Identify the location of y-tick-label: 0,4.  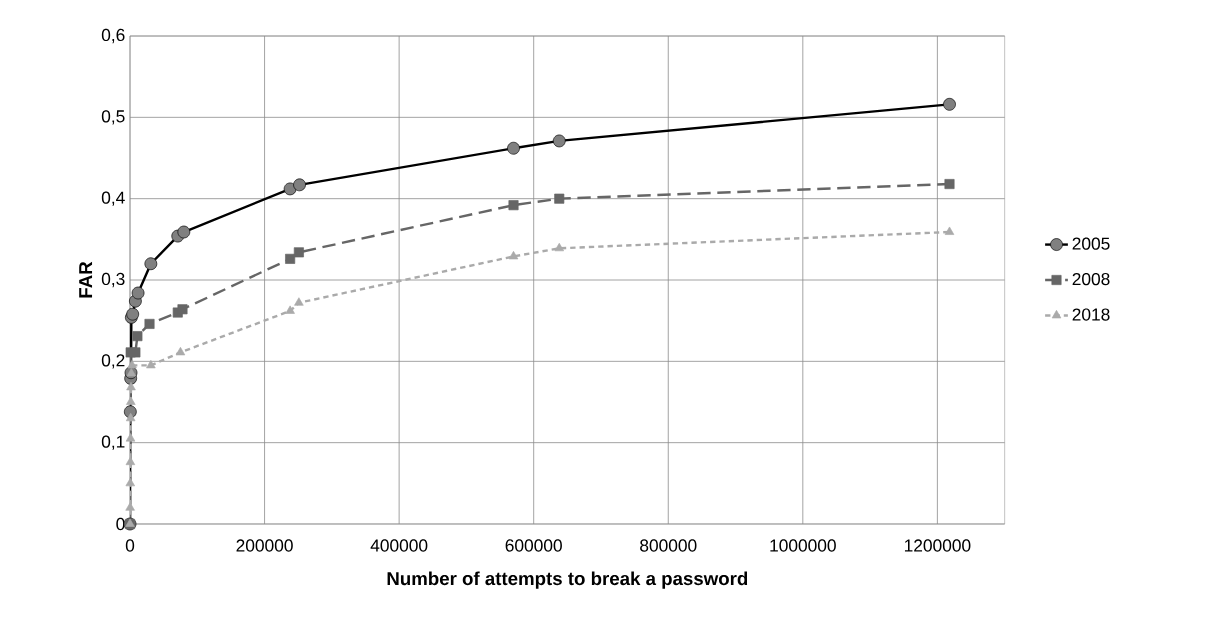
(113, 198).